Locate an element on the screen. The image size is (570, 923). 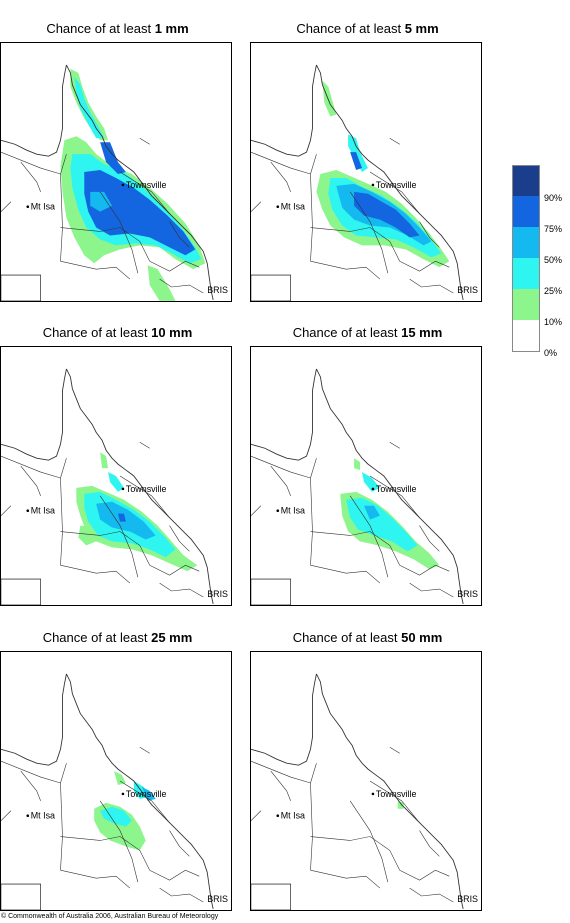
panel-title: Chance of at least 15 mm is located at coordinates (367, 332).